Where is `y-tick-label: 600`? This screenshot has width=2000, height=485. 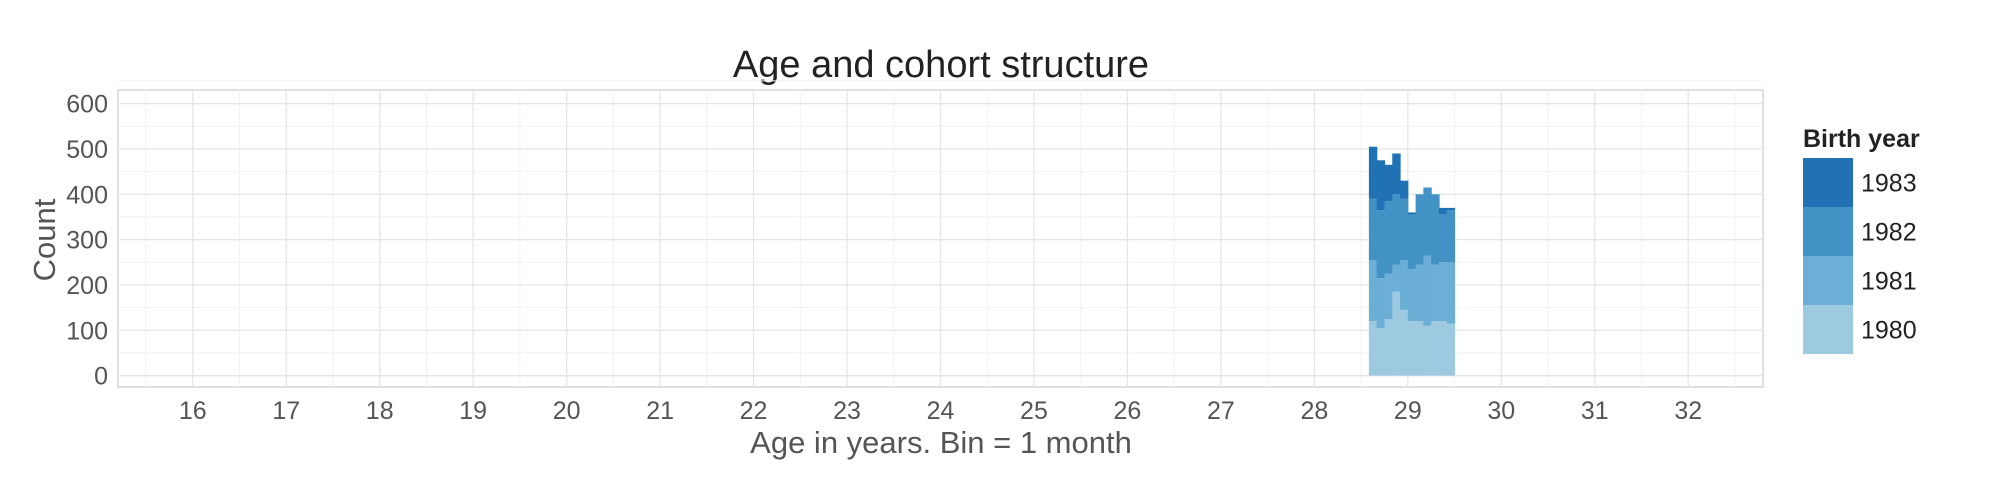 y-tick-label: 600 is located at coordinates (87, 105).